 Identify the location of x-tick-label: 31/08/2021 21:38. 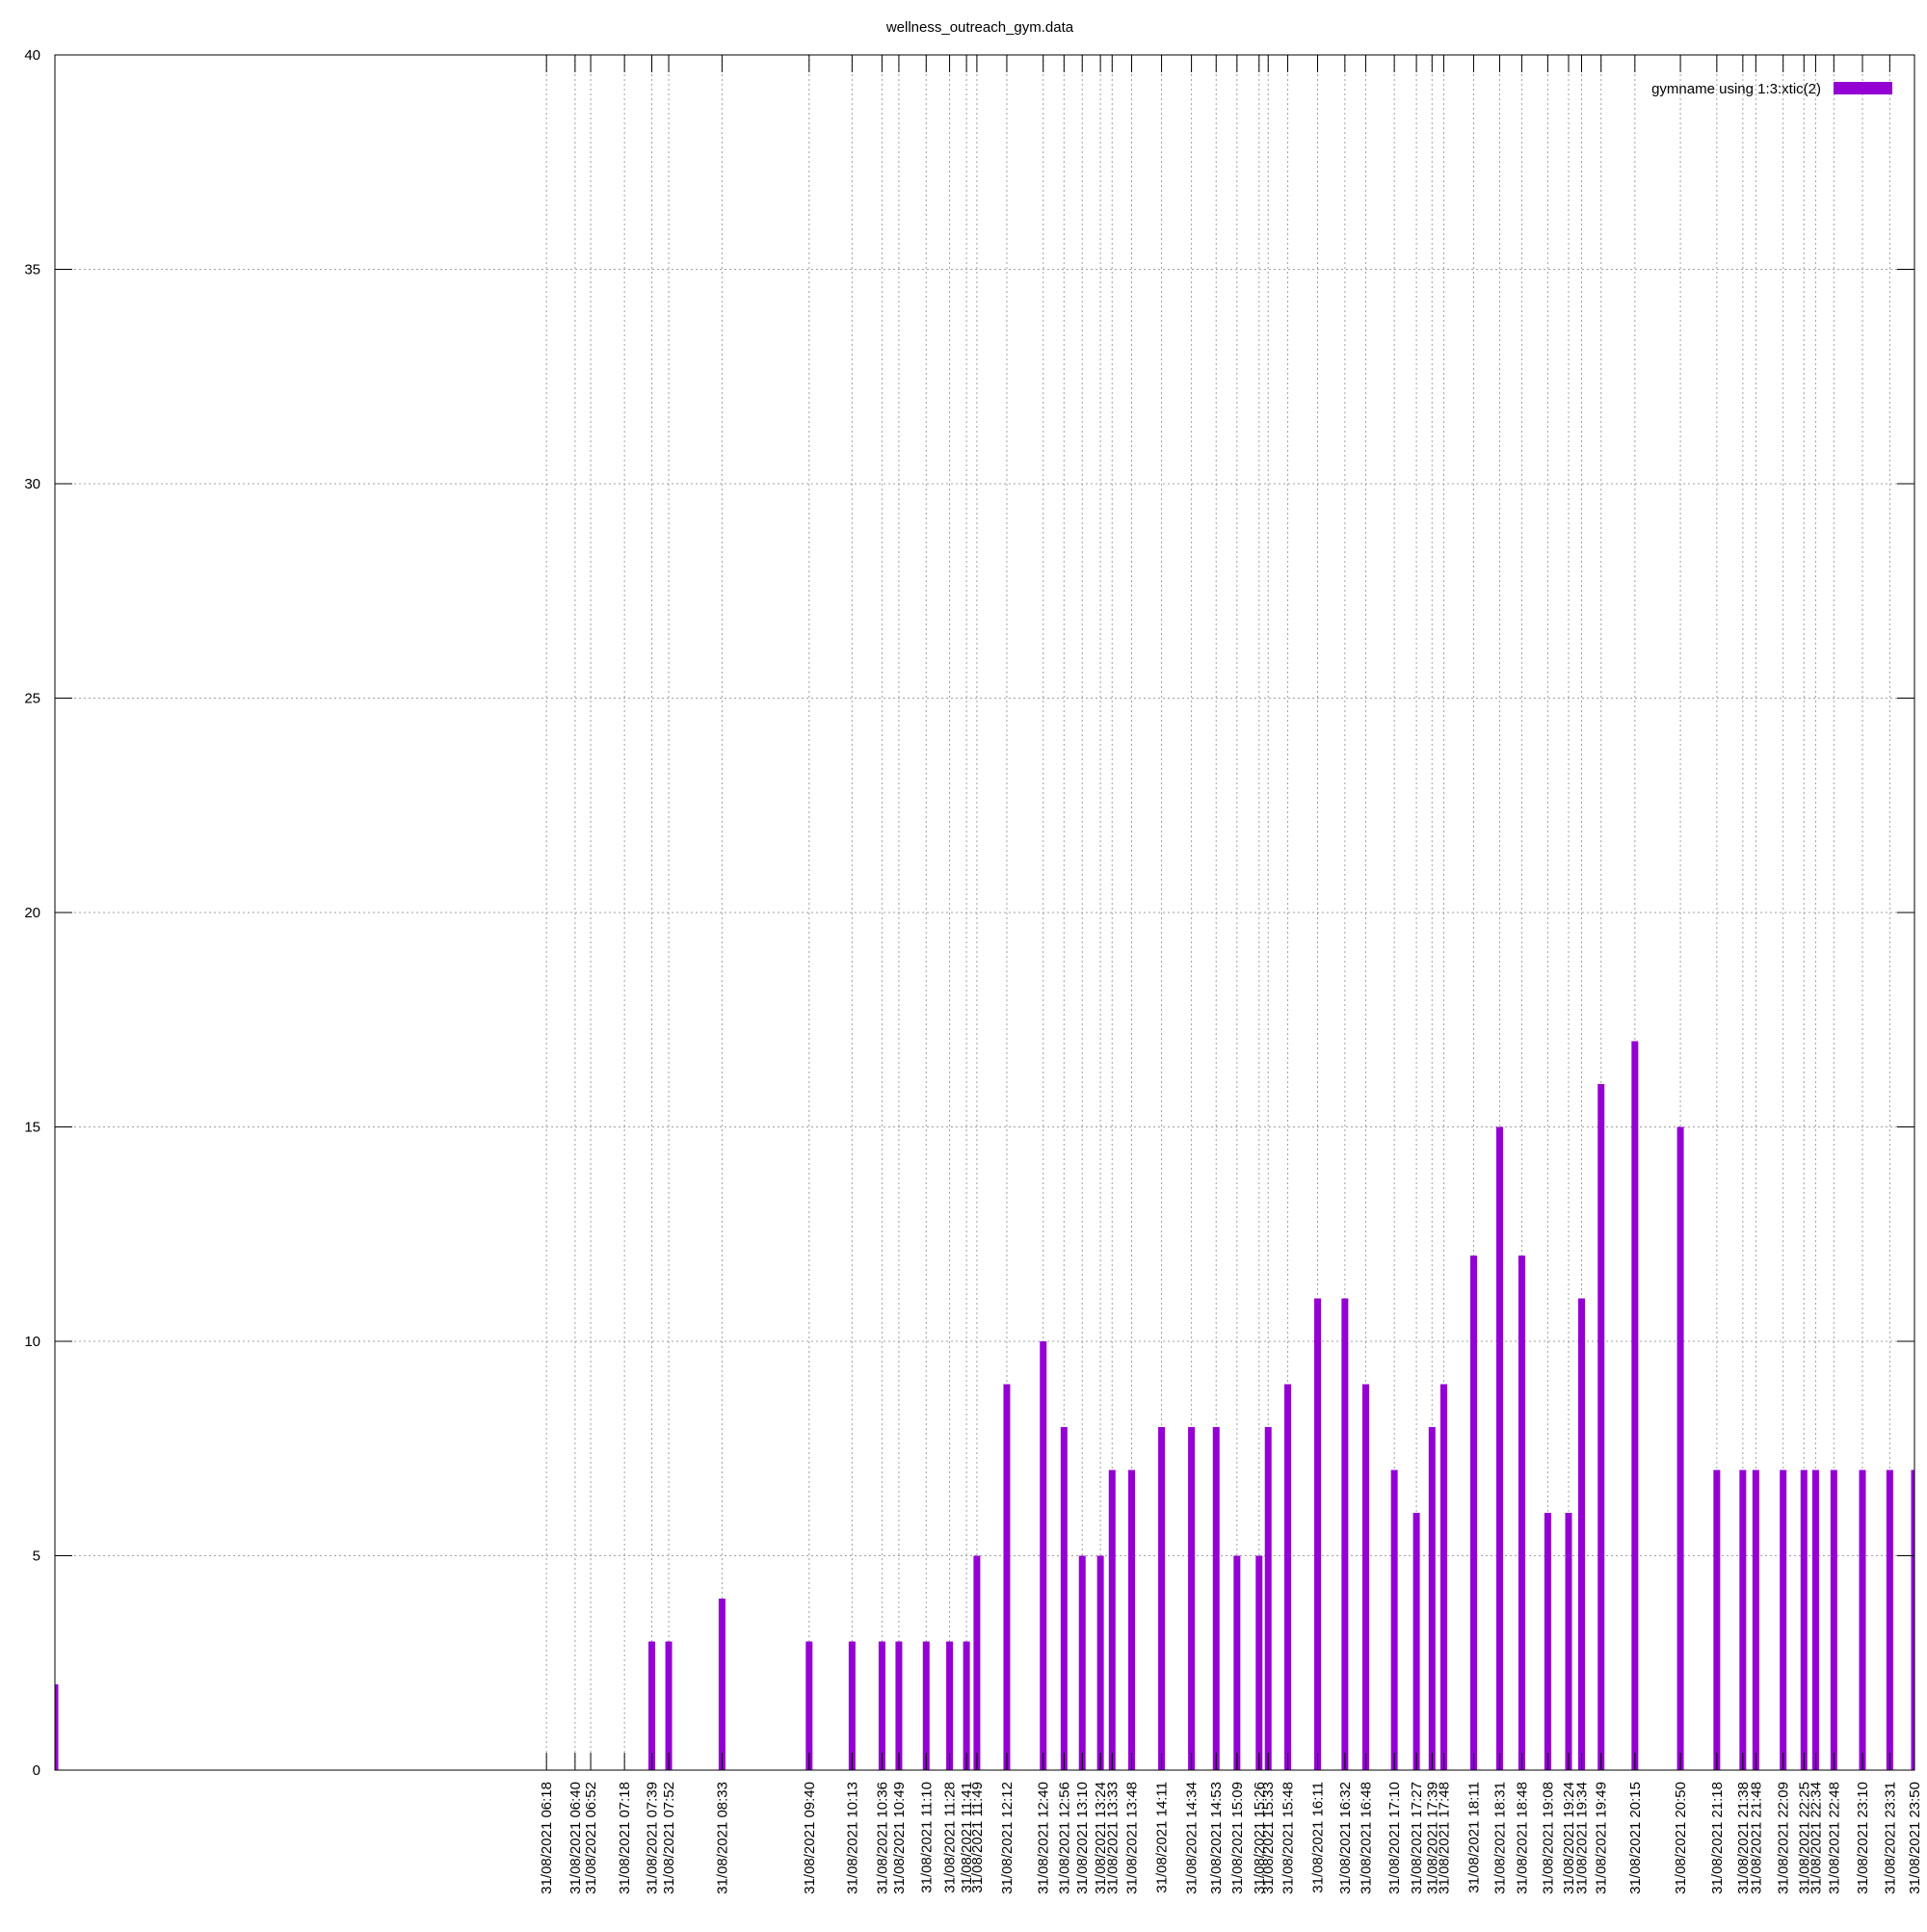
(1743, 1838).